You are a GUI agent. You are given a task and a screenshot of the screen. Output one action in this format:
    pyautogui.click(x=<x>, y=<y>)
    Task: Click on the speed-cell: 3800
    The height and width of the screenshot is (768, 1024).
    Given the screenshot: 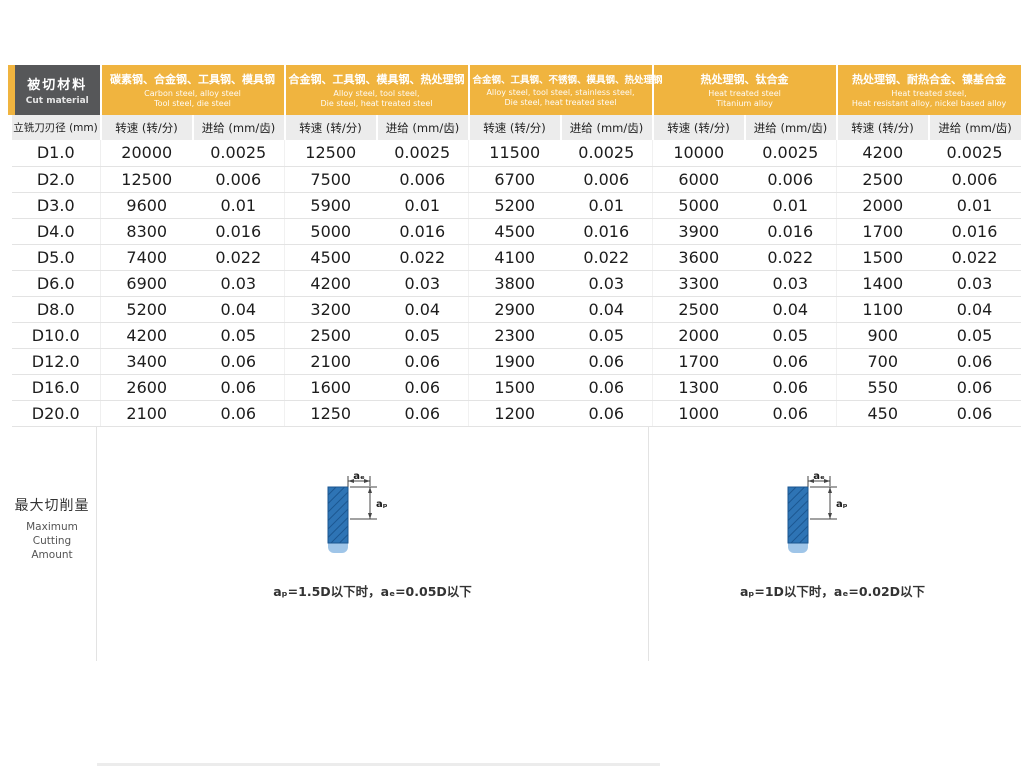 What is the action you would take?
    pyautogui.click(x=514, y=283)
    